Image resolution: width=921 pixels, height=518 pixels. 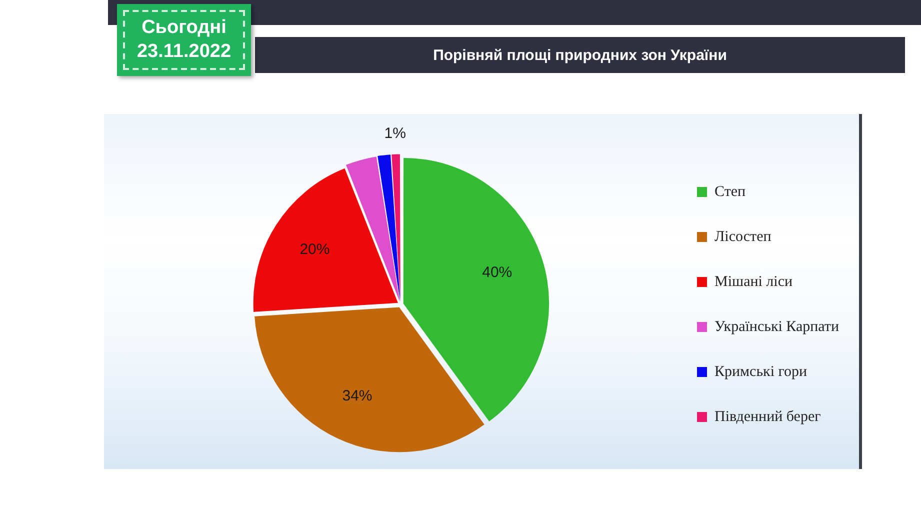 I want to click on data-label: 20%, so click(x=315, y=249).